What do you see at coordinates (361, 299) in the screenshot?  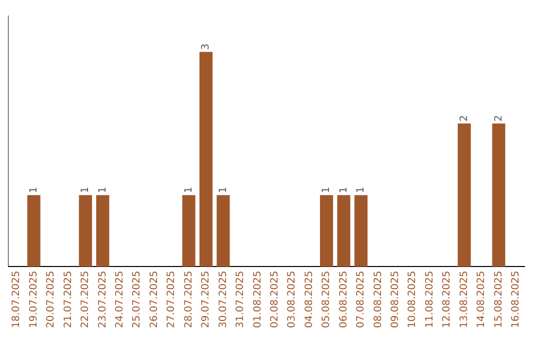 I see `x-tick-label: 07.08.2025` at bounding box center [361, 299].